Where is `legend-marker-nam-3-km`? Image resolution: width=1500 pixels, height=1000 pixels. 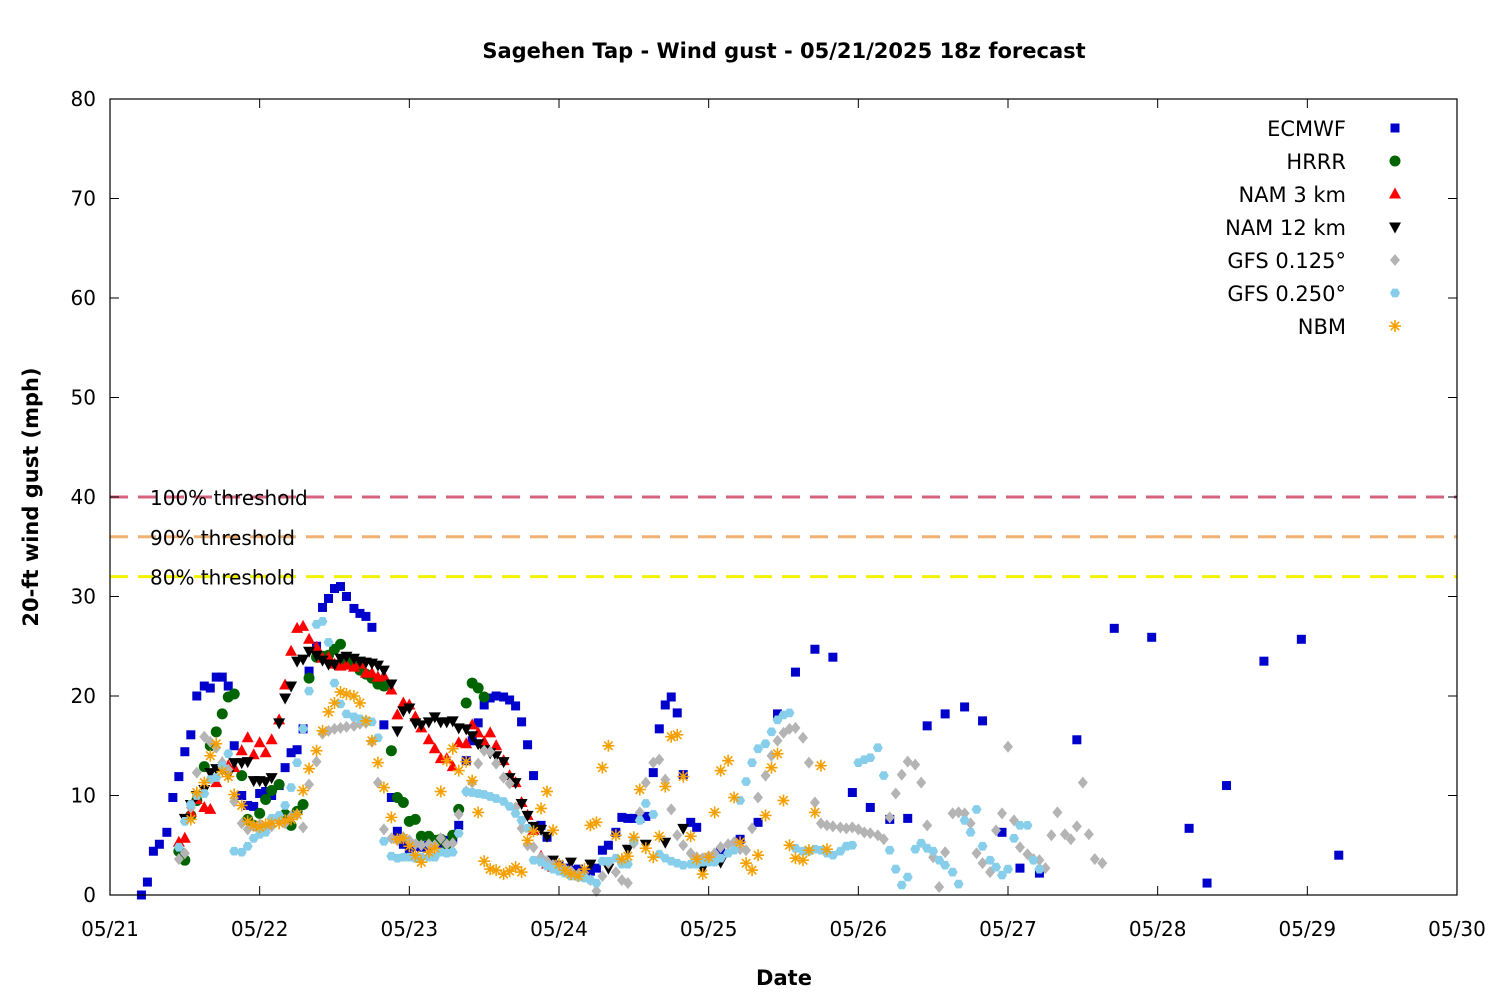
legend-marker-nam-3-km is located at coordinates (1395, 193).